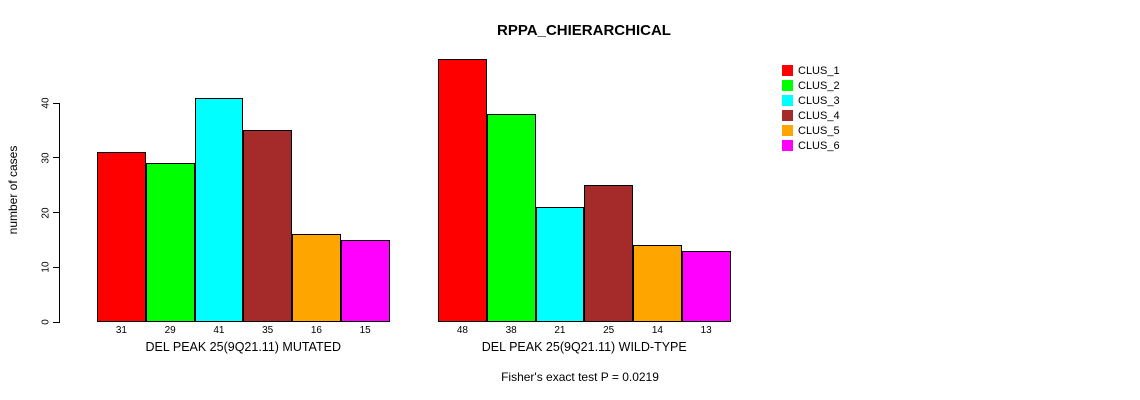 Image resolution: width=1140 pixels, height=400 pixels. What do you see at coordinates (268, 330) in the screenshot?
I see `bar-value-label: 35` at bounding box center [268, 330].